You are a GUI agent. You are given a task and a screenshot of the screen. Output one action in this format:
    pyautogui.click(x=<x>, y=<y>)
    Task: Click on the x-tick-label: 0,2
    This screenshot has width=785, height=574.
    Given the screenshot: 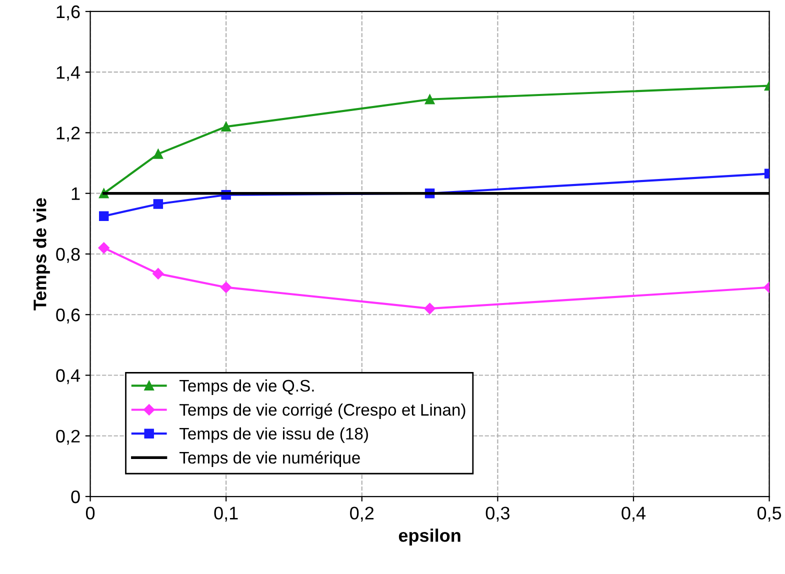 What is the action you would take?
    pyautogui.click(x=362, y=514)
    